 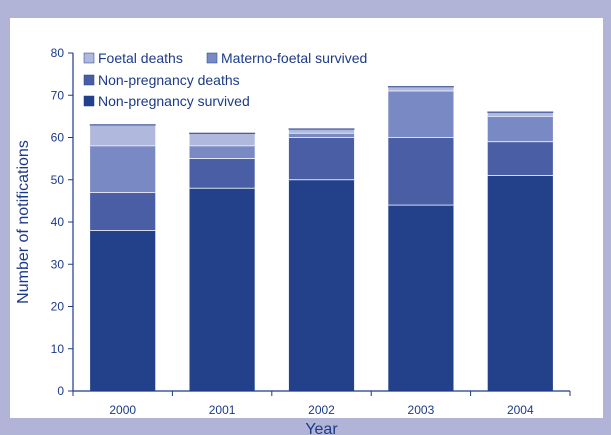 What do you see at coordinates (23, 222) in the screenshot?
I see `y-axis-title: Number of notifications` at bounding box center [23, 222].